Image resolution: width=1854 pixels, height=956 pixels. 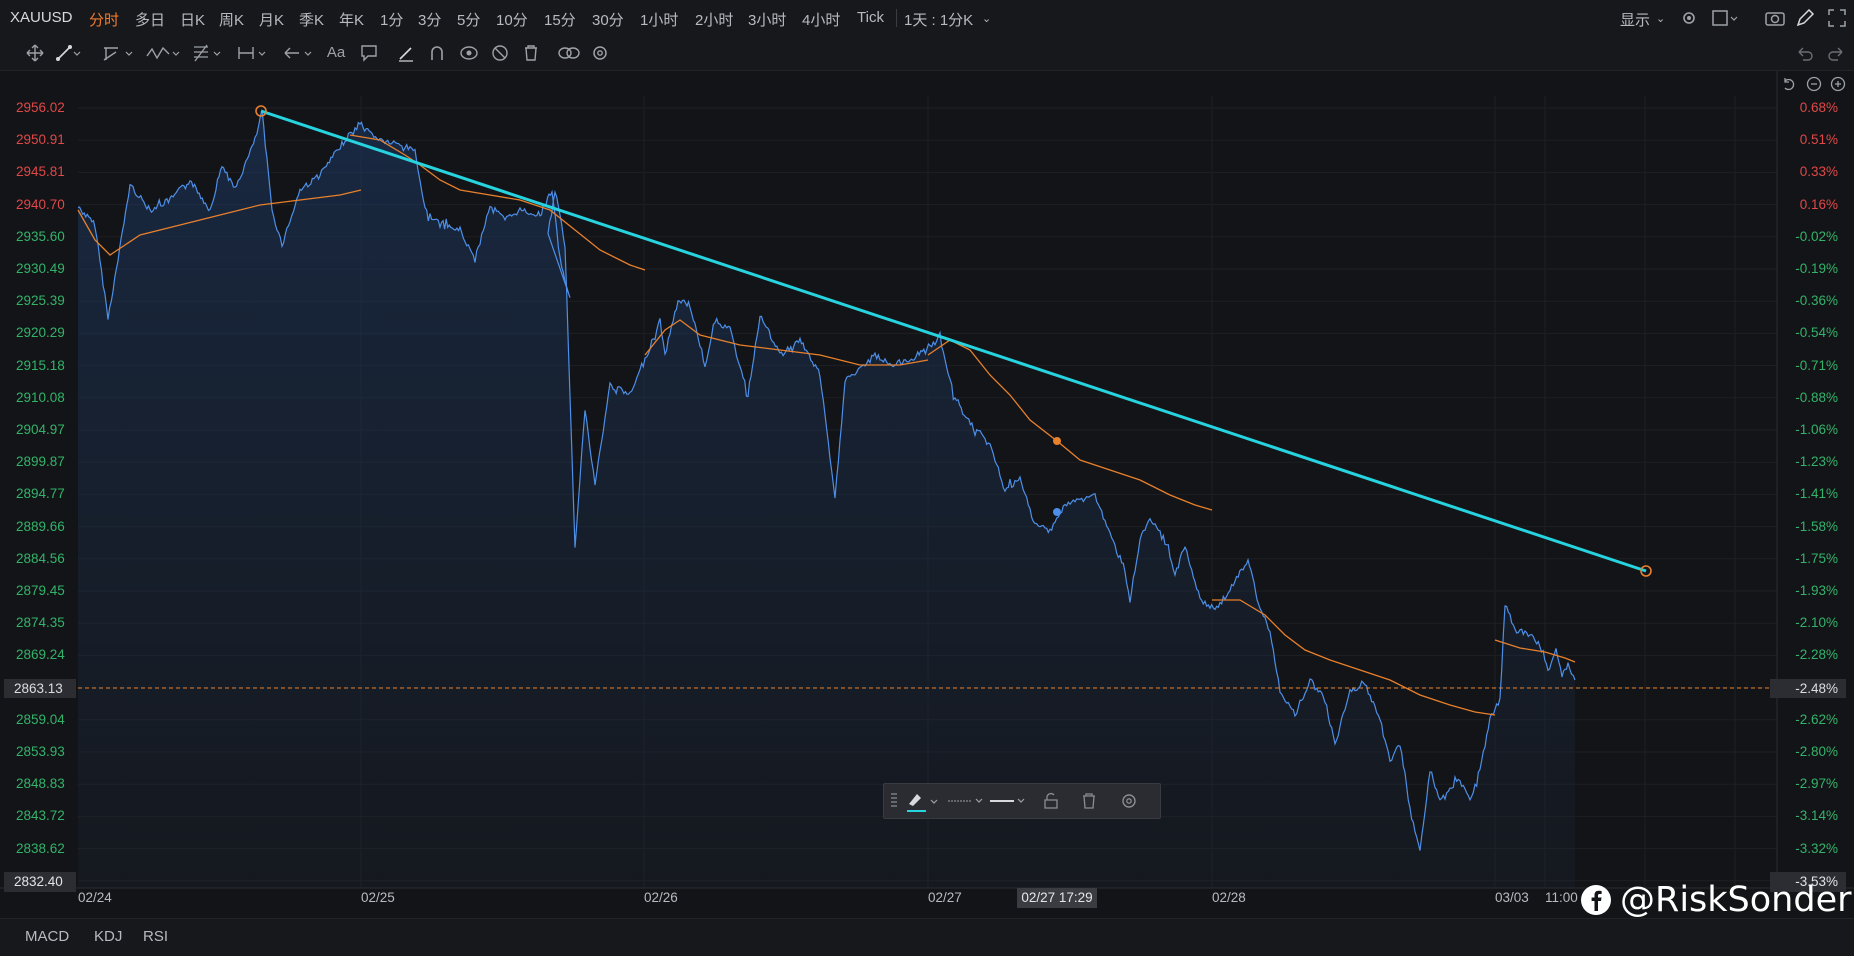 What do you see at coordinates (210, 53) in the screenshot?
I see `fib-tool-icon` at bounding box center [210, 53].